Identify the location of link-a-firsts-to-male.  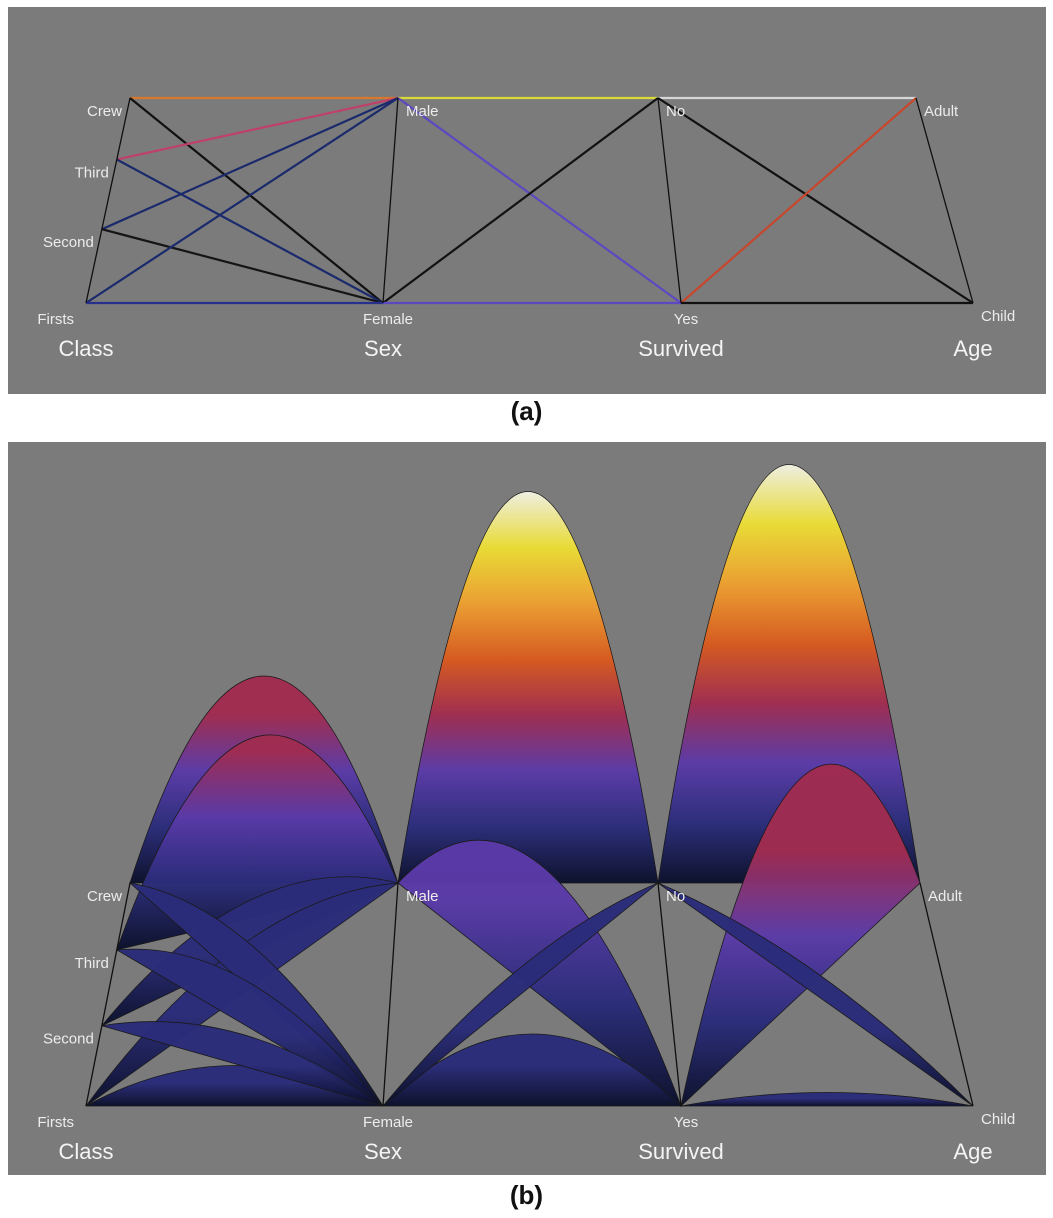
(242, 200).